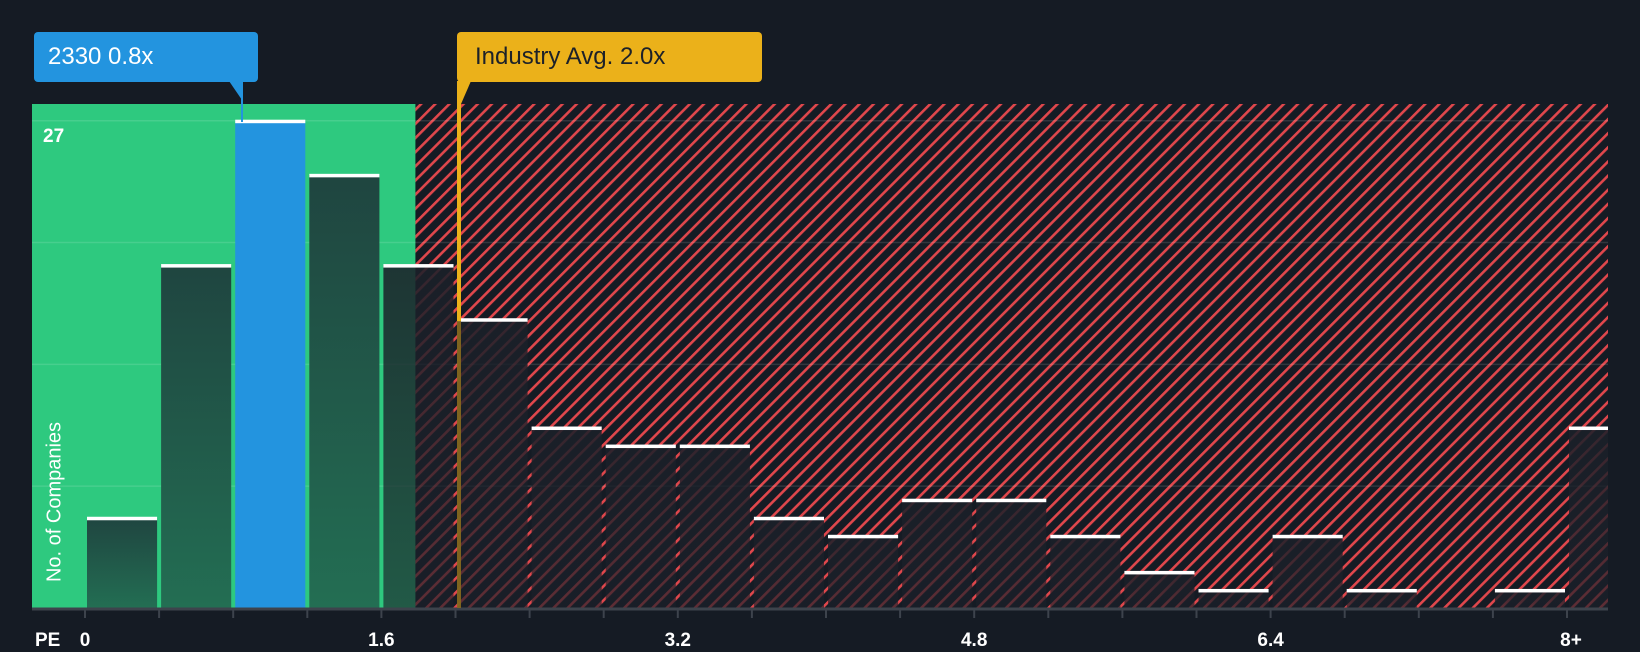 The width and height of the screenshot is (1640, 652). Describe the element at coordinates (459, 464) in the screenshot. I see `industry-avg-line-behind-bar` at that location.